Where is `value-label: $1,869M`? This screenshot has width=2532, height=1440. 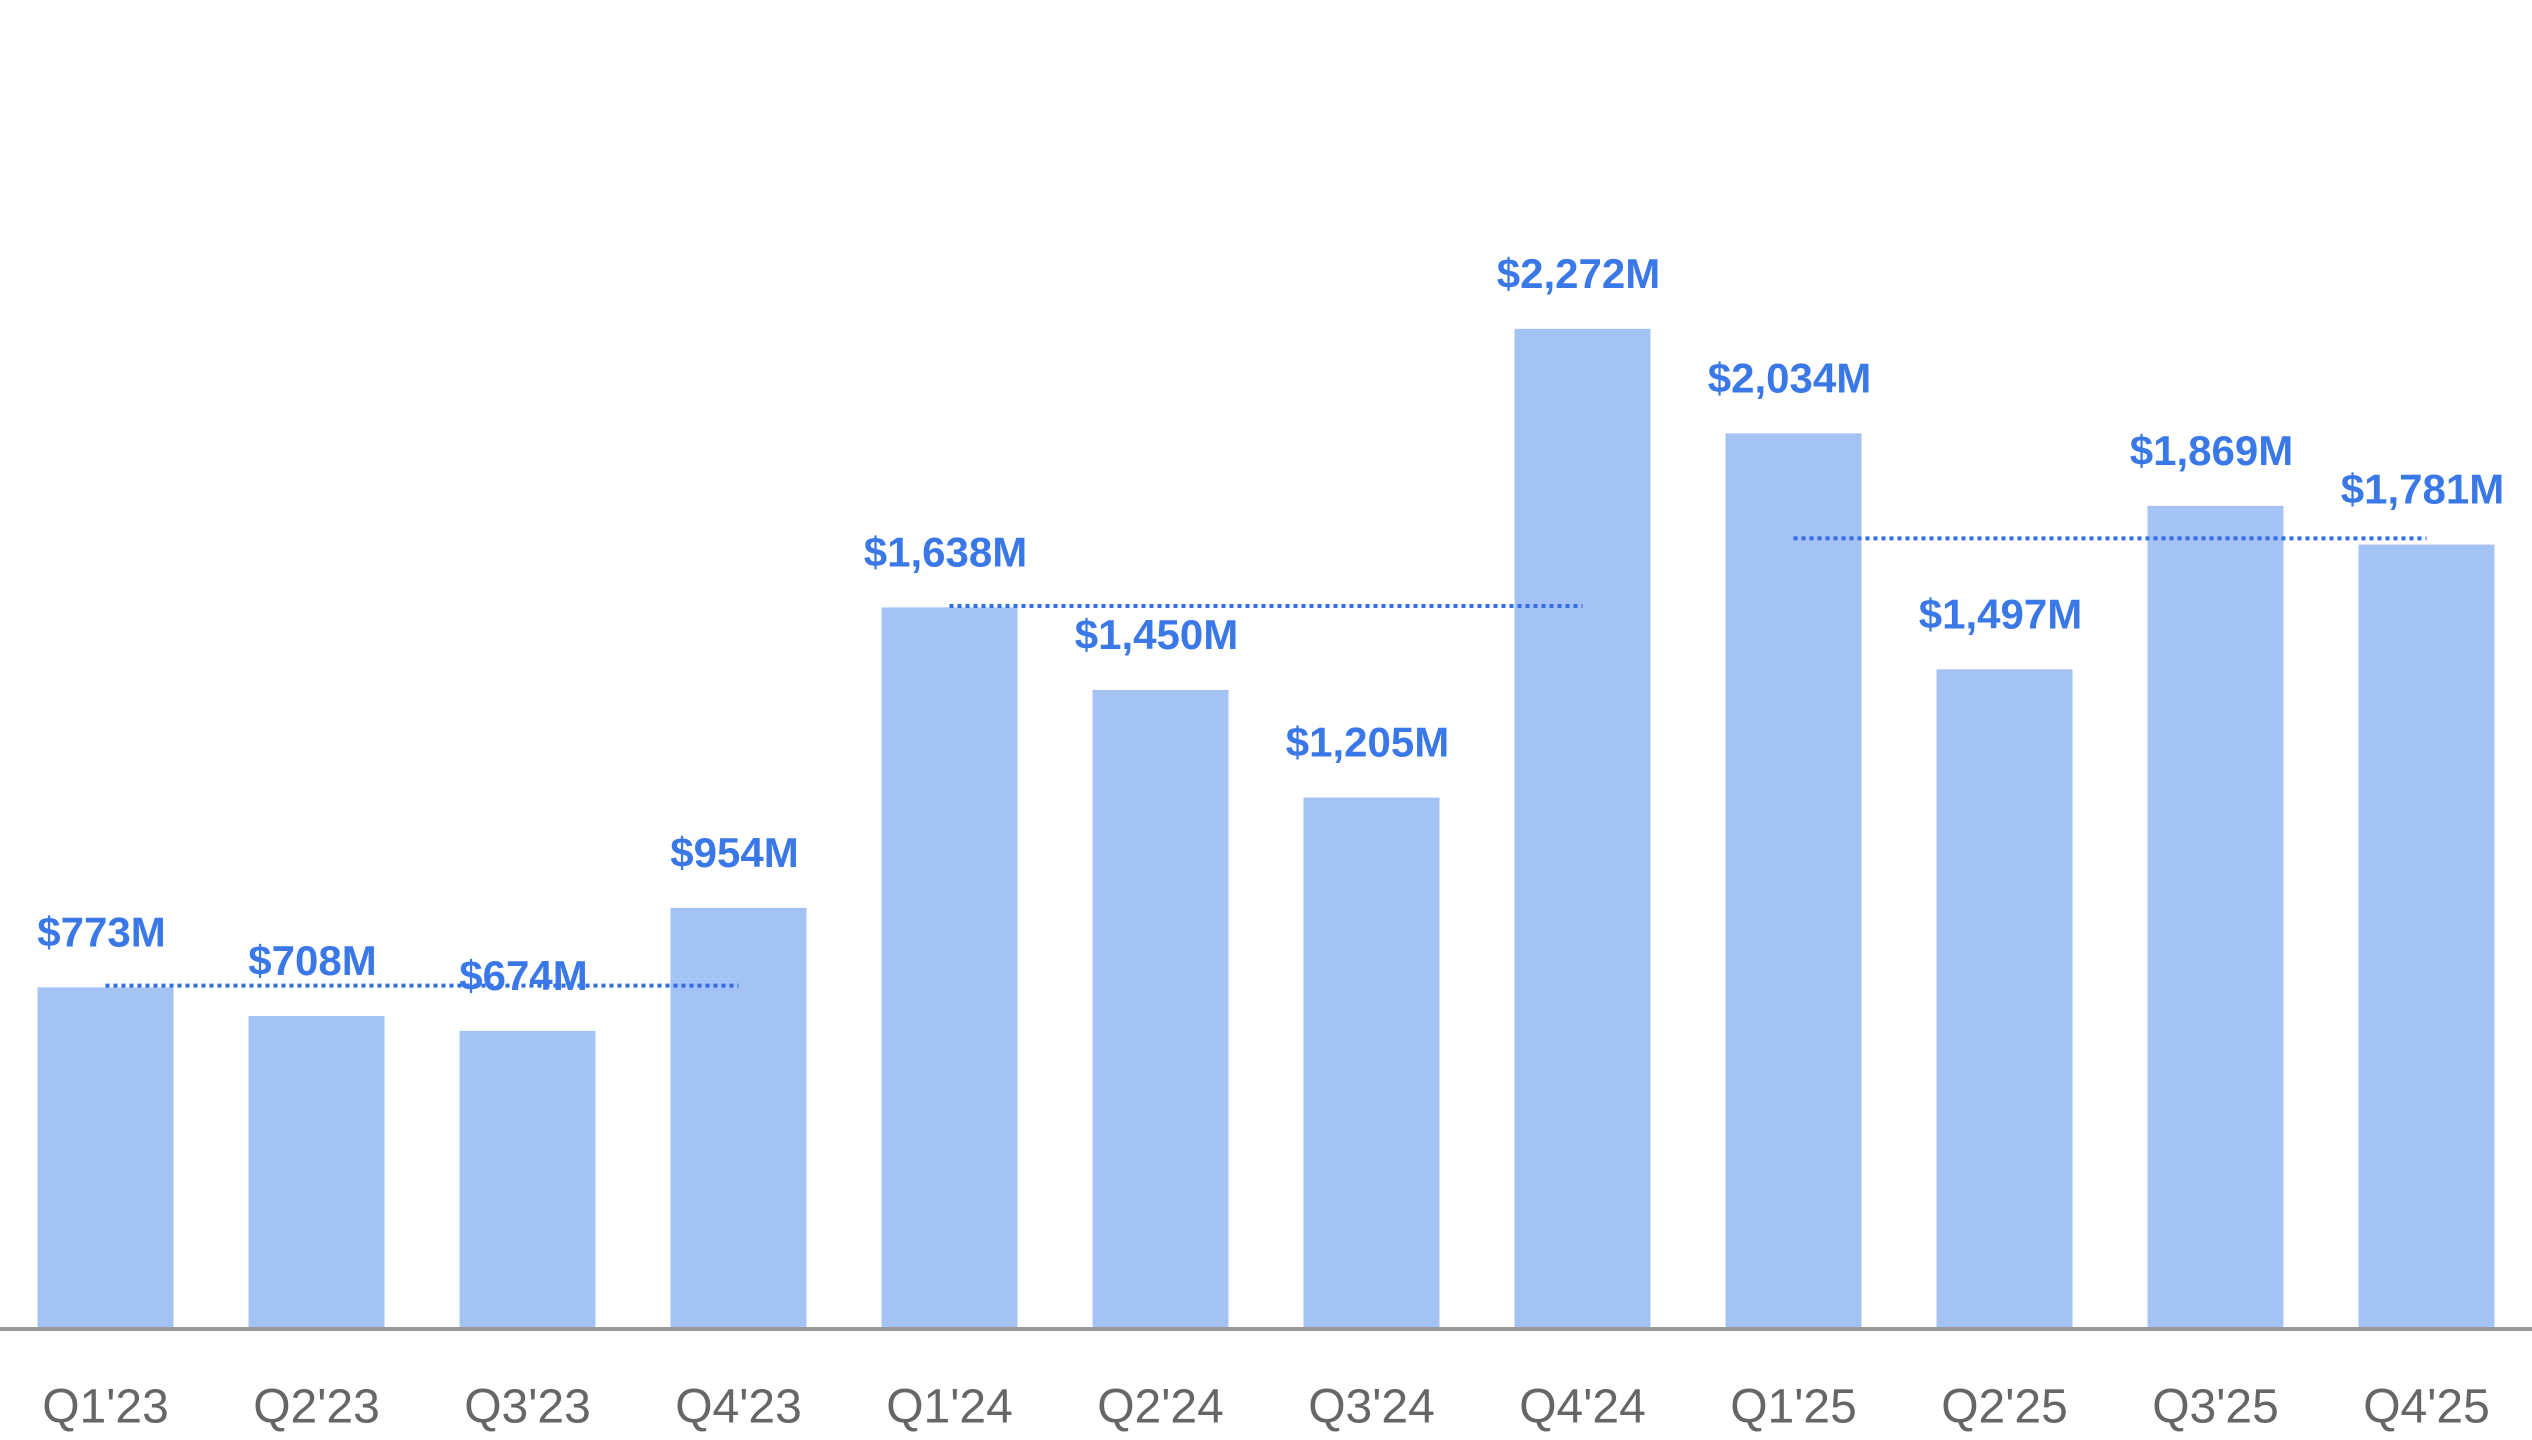
value-label: $1,869M is located at coordinates (2211, 450).